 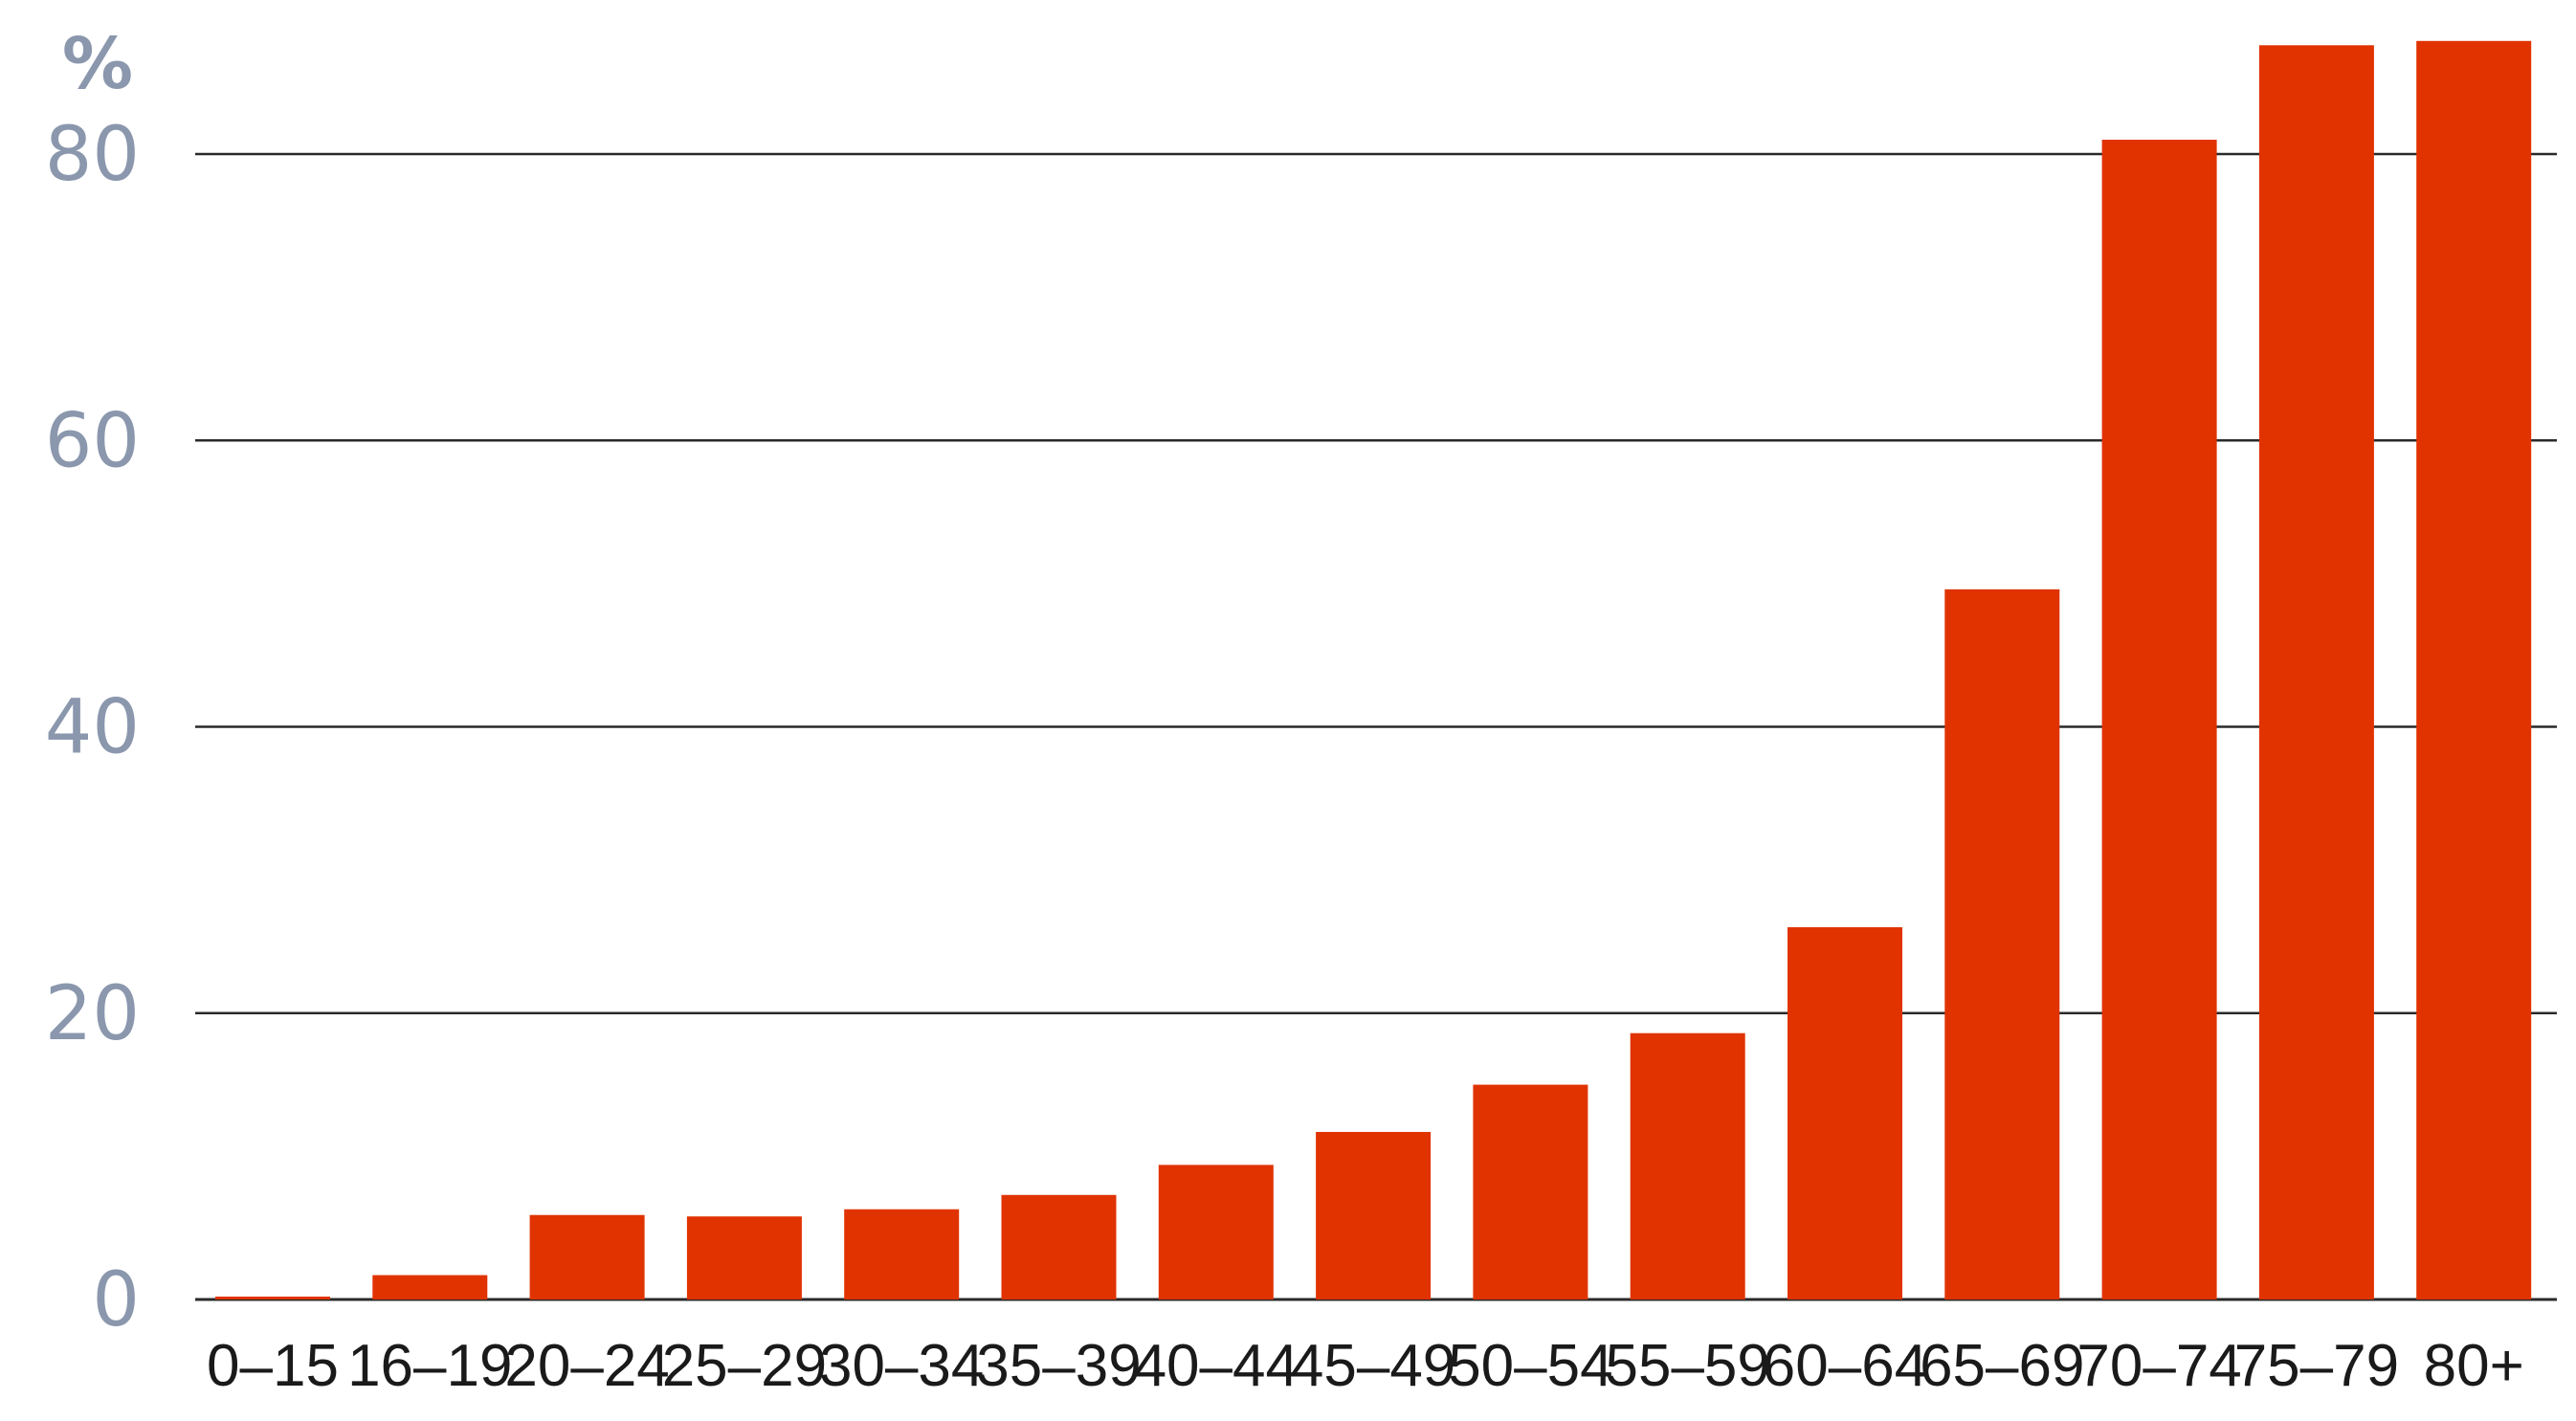 I want to click on bar-50–54, so click(x=1530, y=1192).